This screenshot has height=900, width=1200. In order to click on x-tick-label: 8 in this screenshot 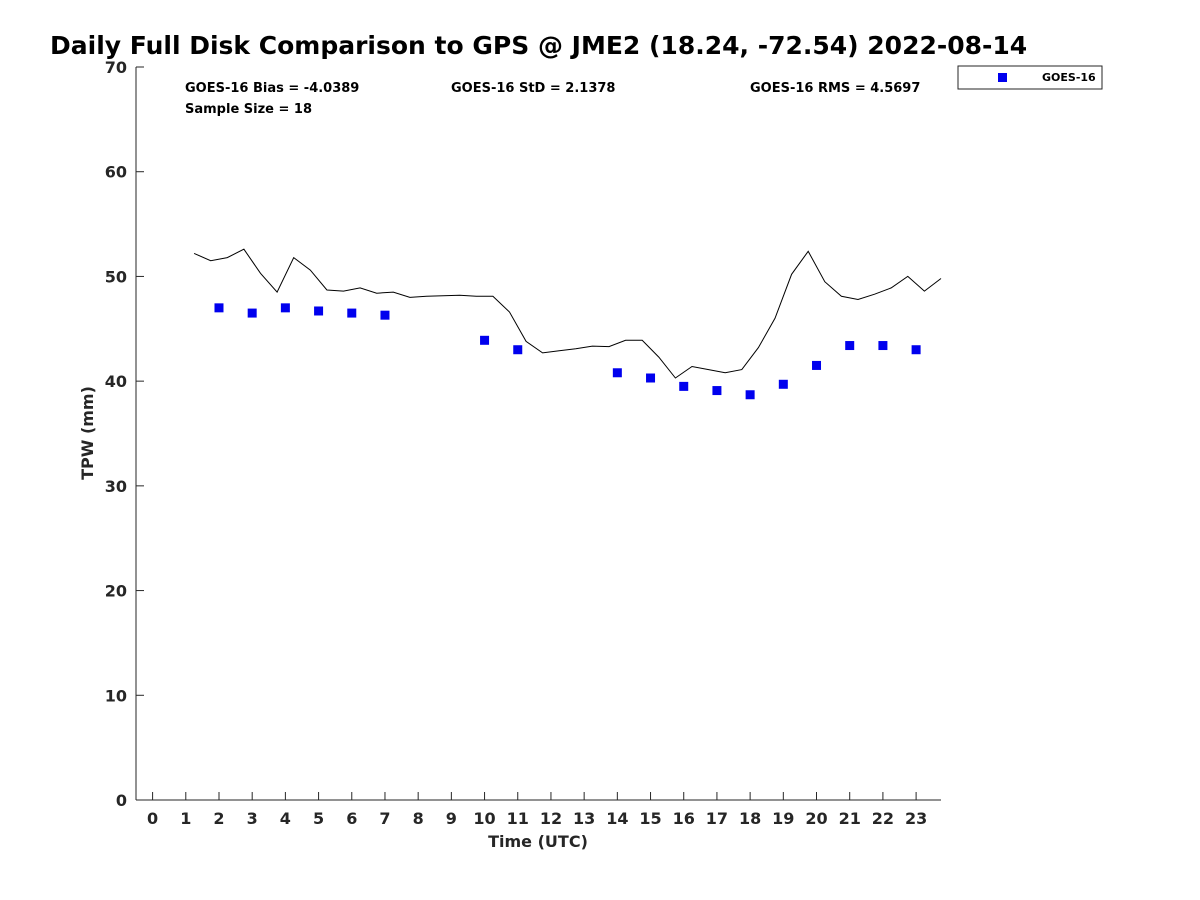, I will do `click(418, 818)`.